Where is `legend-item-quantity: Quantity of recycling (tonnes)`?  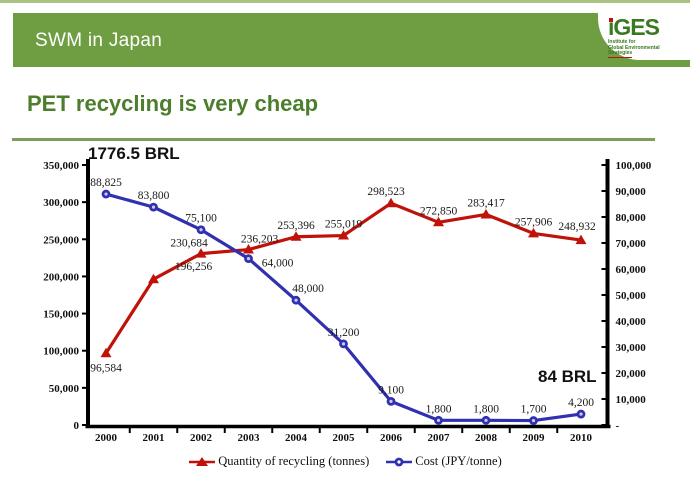 legend-item-quantity: Quantity of recycling (tonnes) is located at coordinates (278, 461).